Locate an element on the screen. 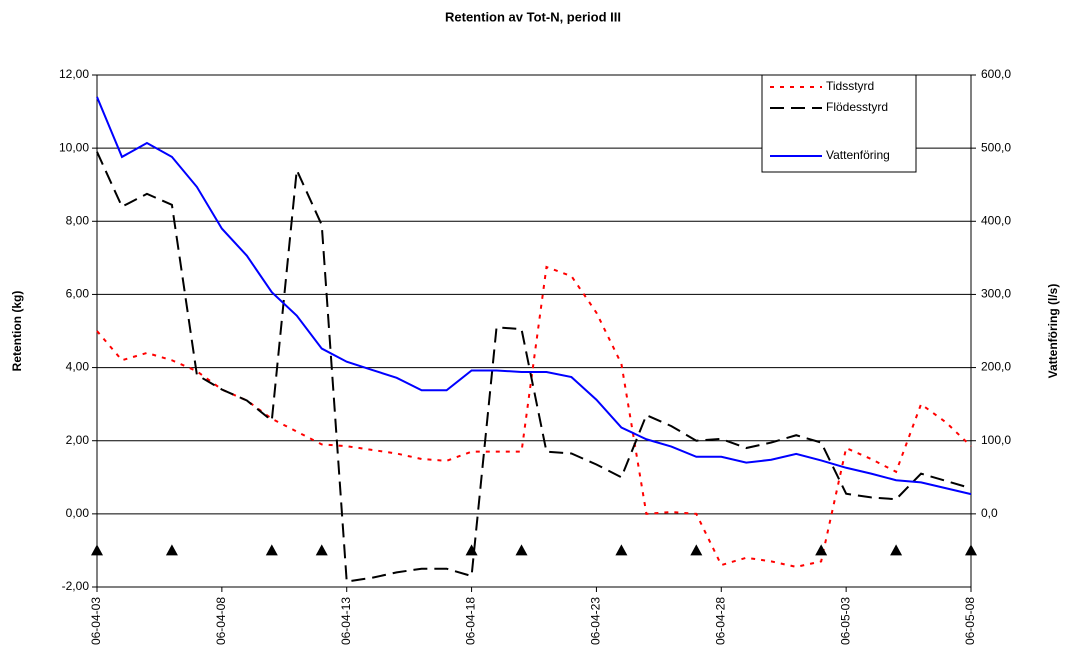 This screenshot has width=1066, height=664. x-tick-label: 06-05-08 is located at coordinates (970, 621).